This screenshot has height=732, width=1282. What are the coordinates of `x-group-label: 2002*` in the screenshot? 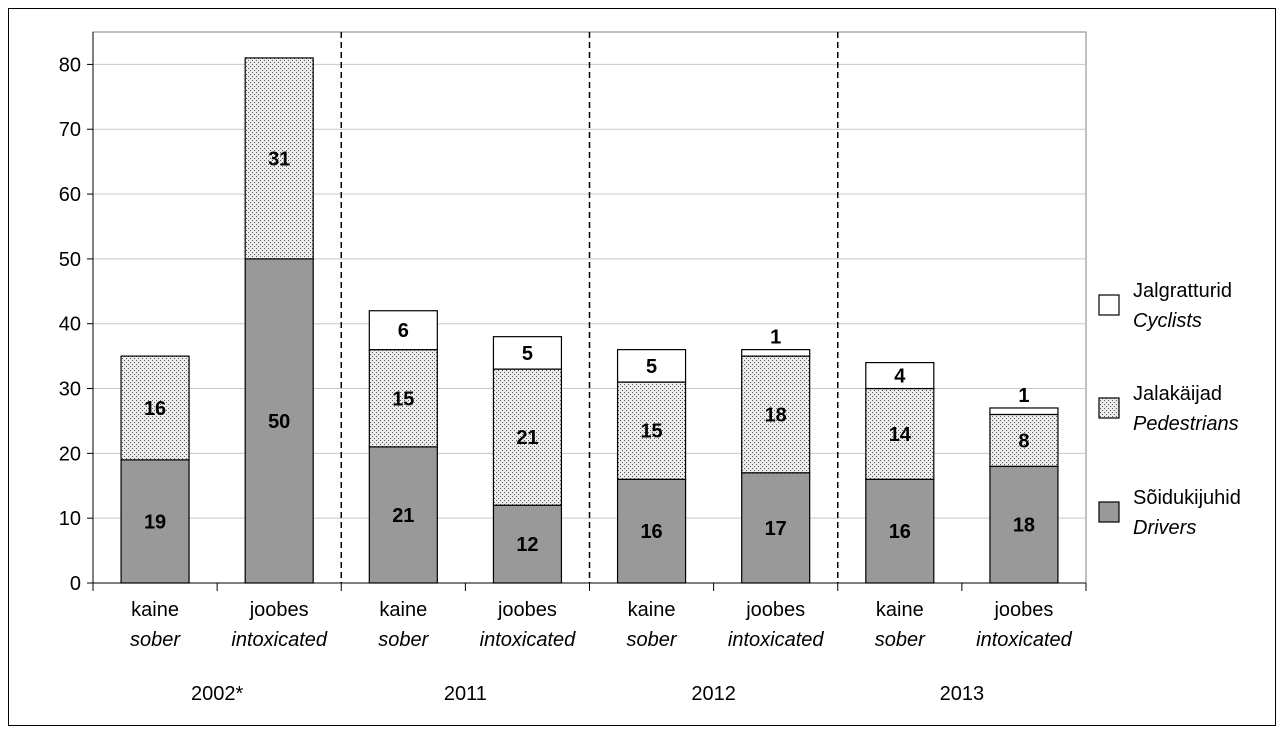 It's located at (217, 694).